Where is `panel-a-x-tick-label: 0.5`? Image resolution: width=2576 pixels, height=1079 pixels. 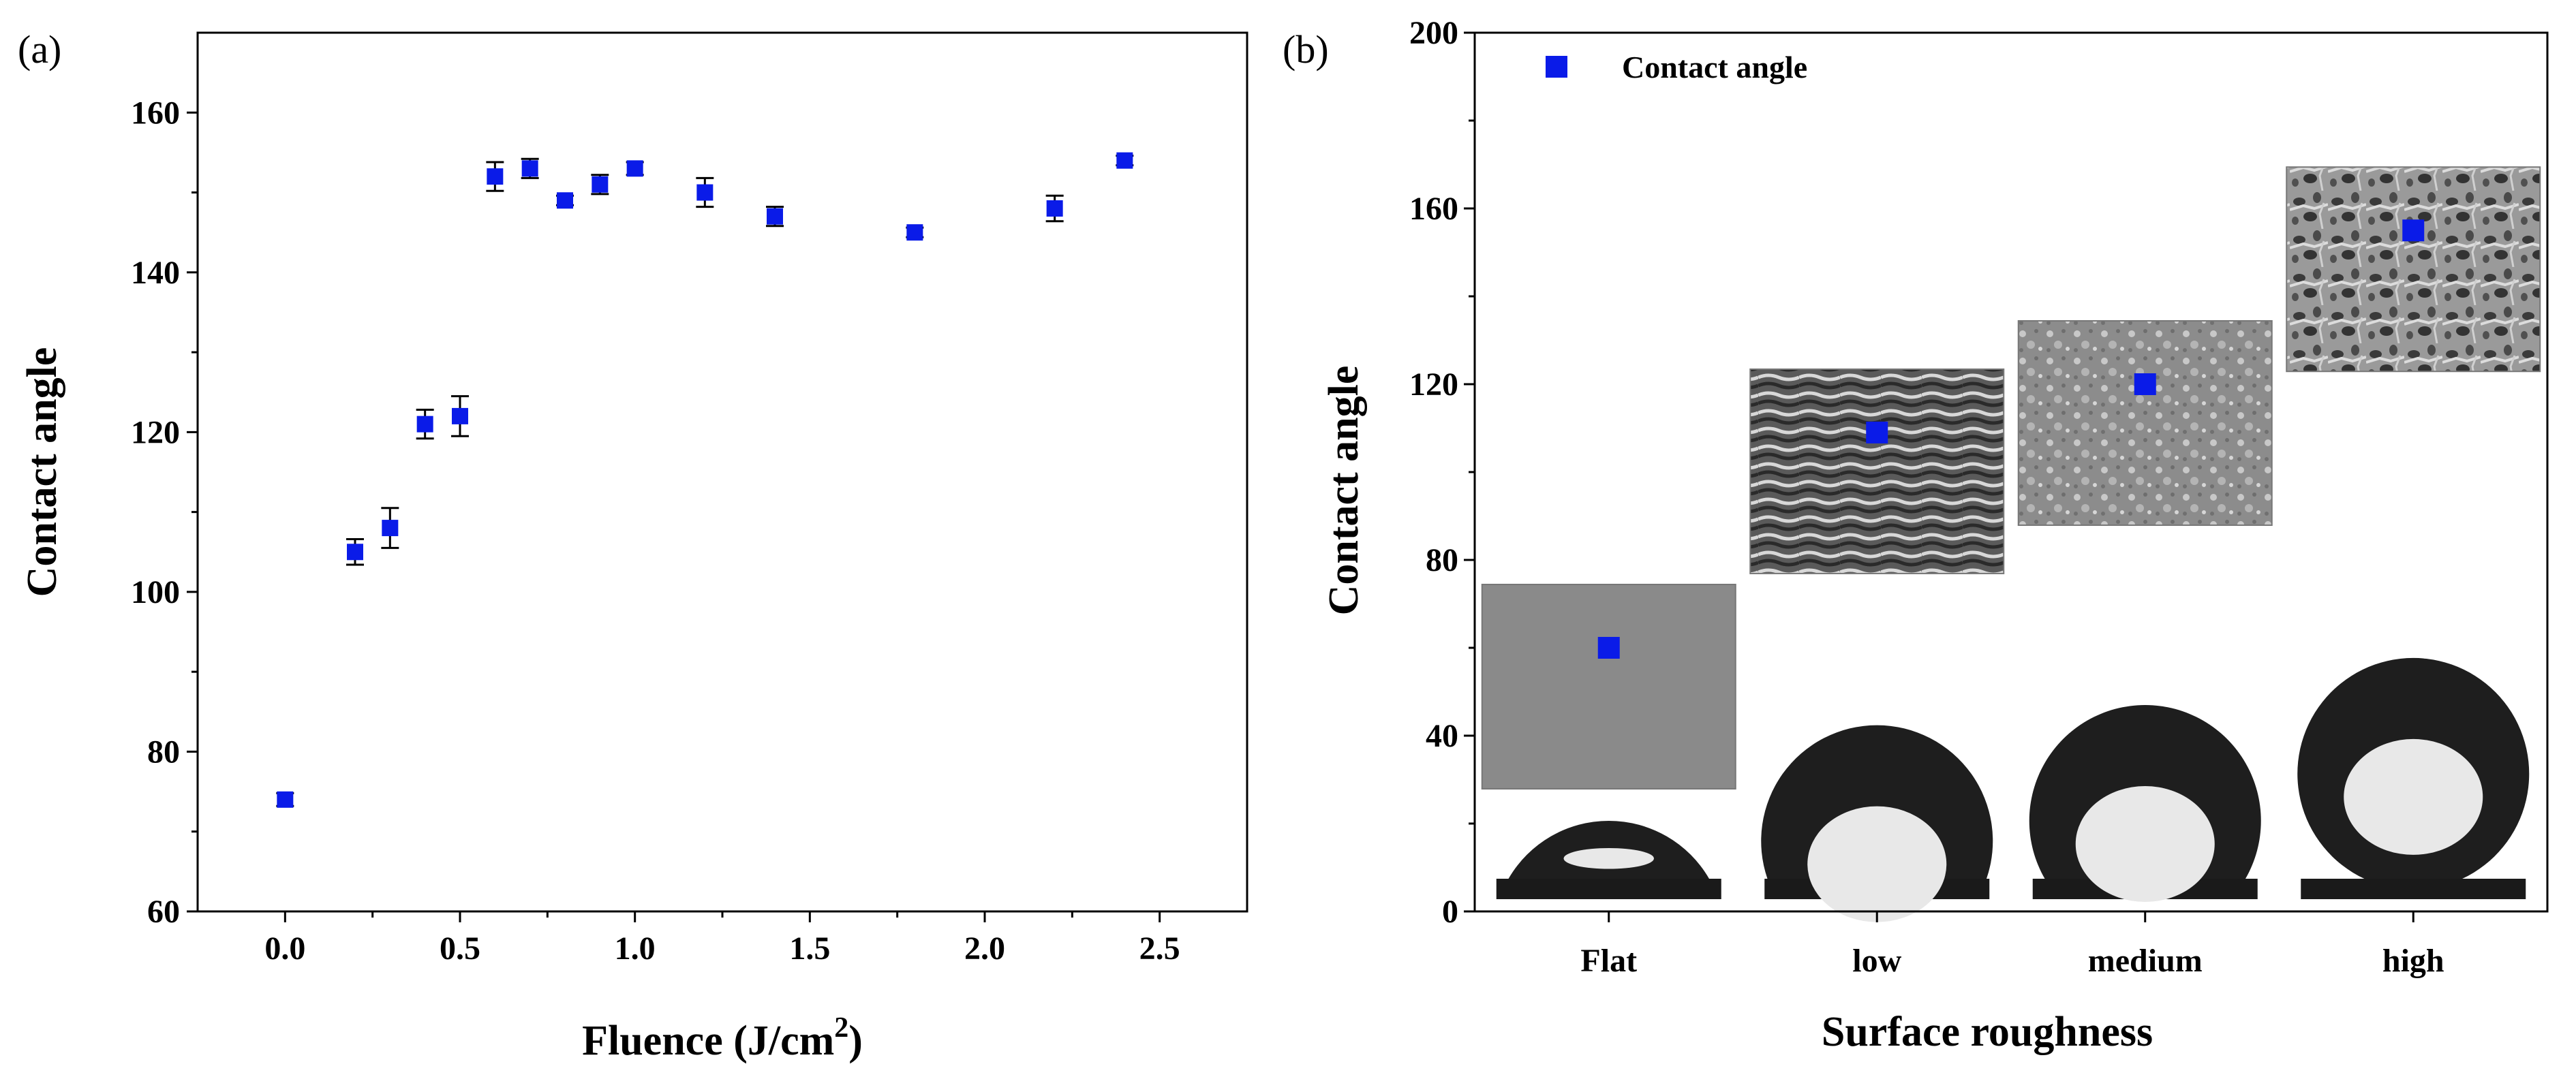
panel-a-x-tick-label: 0.5 is located at coordinates (460, 949).